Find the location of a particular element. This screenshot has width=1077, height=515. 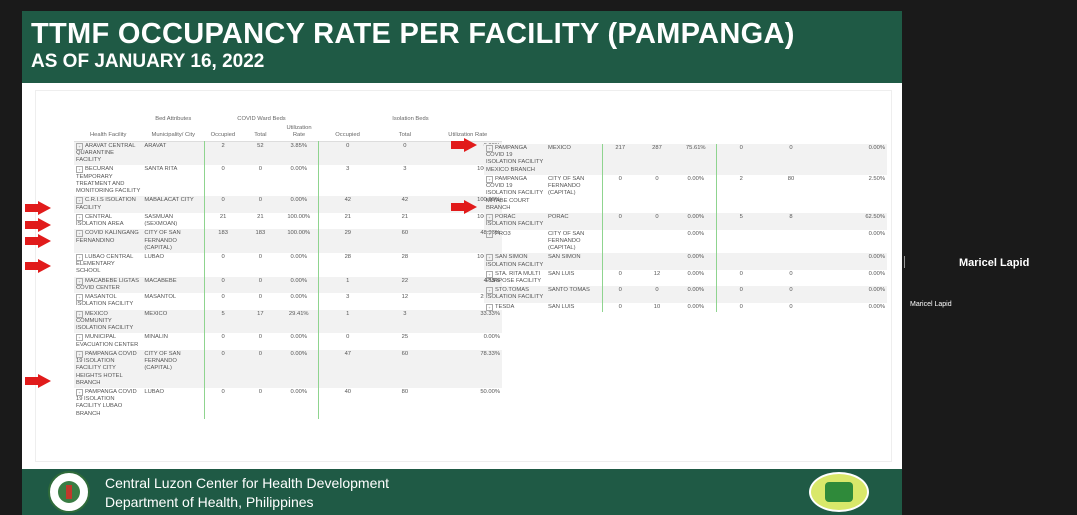

isolation-occupied-cell: 5 is located at coordinates (740, 221).